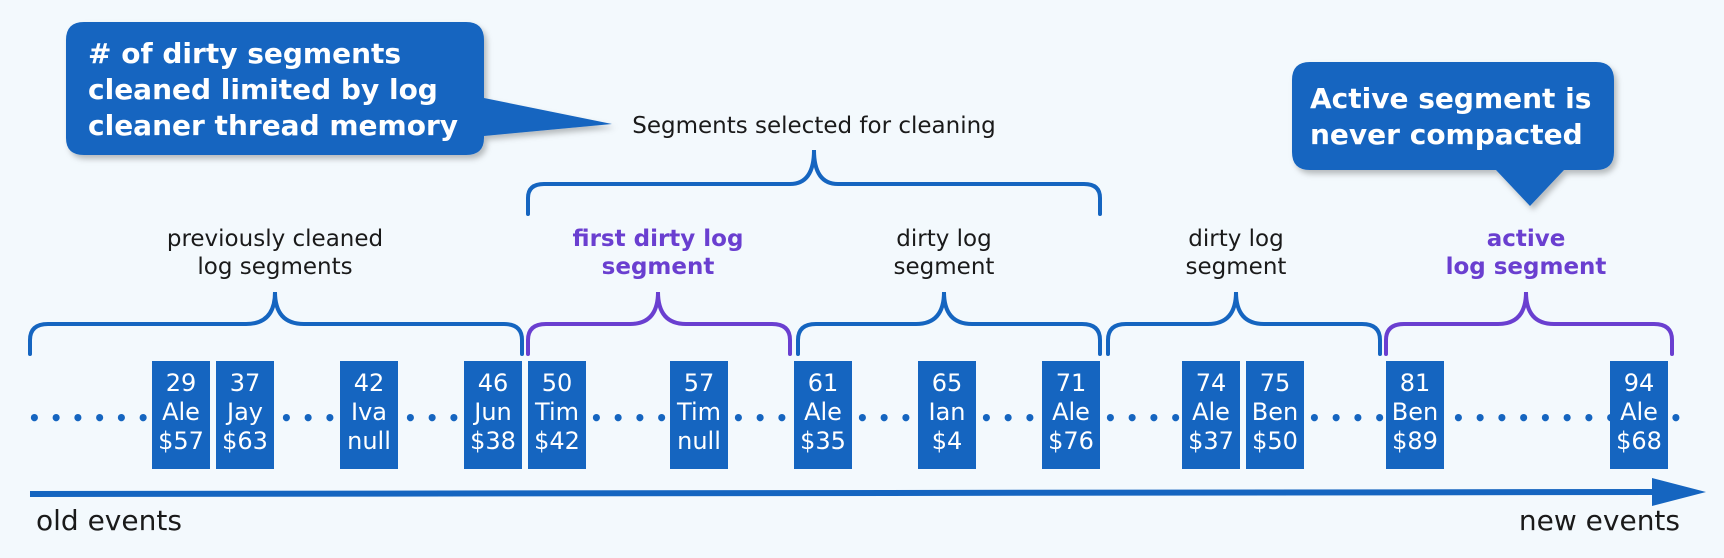 This screenshot has height=558, width=1724. What do you see at coordinates (1275, 441) in the screenshot?
I see `record-value: $50` at bounding box center [1275, 441].